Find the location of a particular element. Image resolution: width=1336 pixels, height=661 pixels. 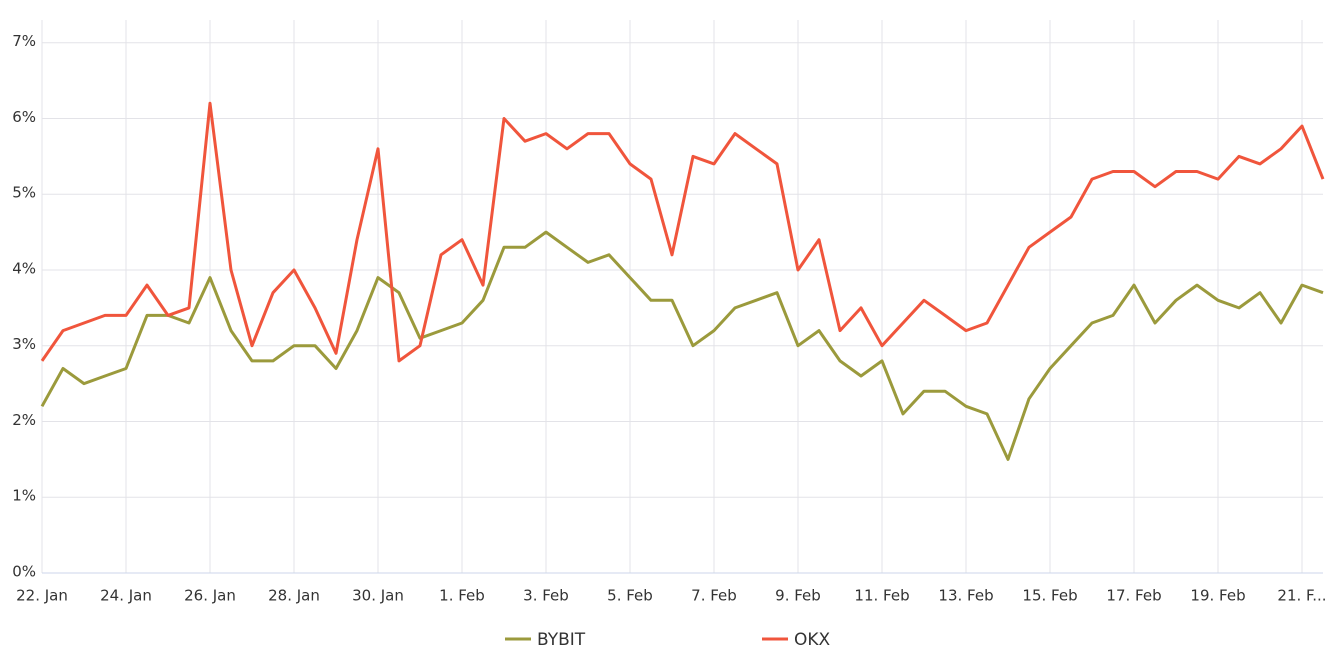

y-tick-label: 7% is located at coordinates (24, 41).